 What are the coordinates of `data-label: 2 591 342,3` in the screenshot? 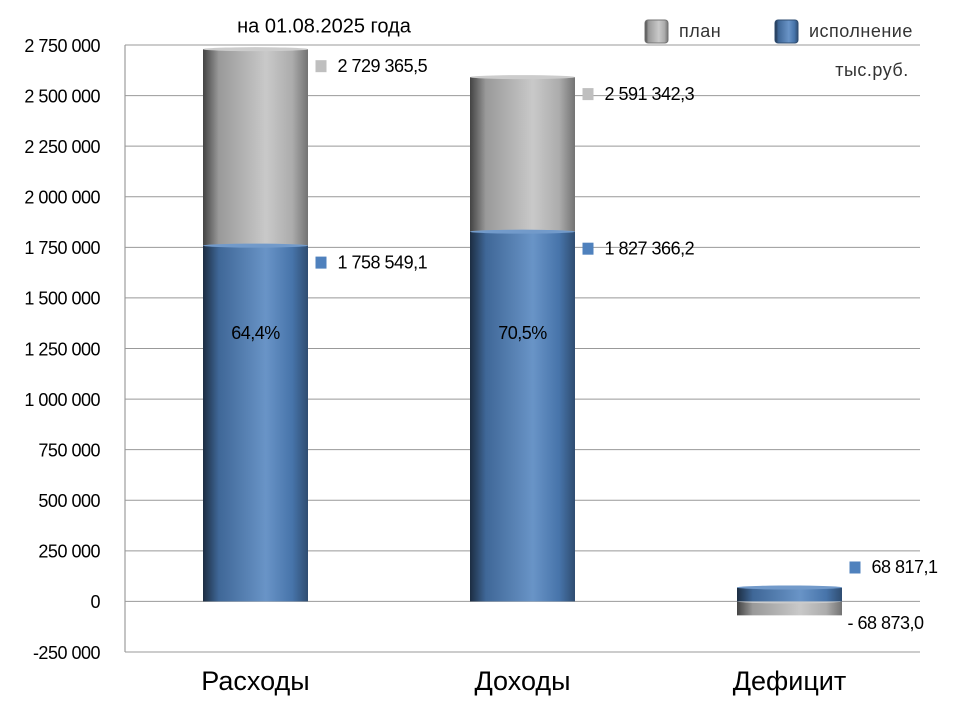 It's located at (650, 94).